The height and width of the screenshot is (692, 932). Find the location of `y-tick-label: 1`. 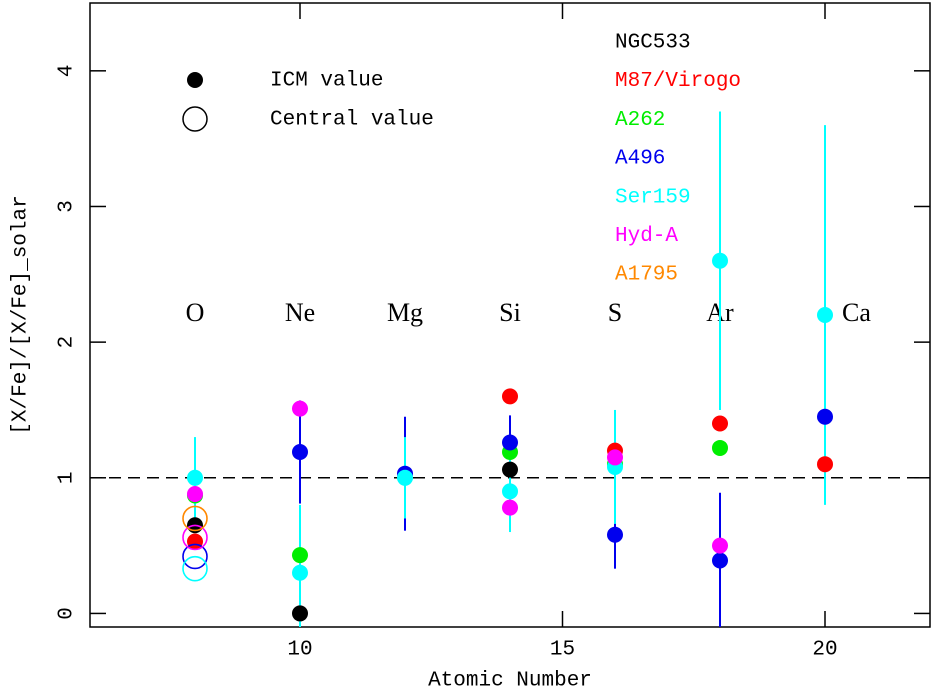

y-tick-label: 1 is located at coordinates (67, 477).